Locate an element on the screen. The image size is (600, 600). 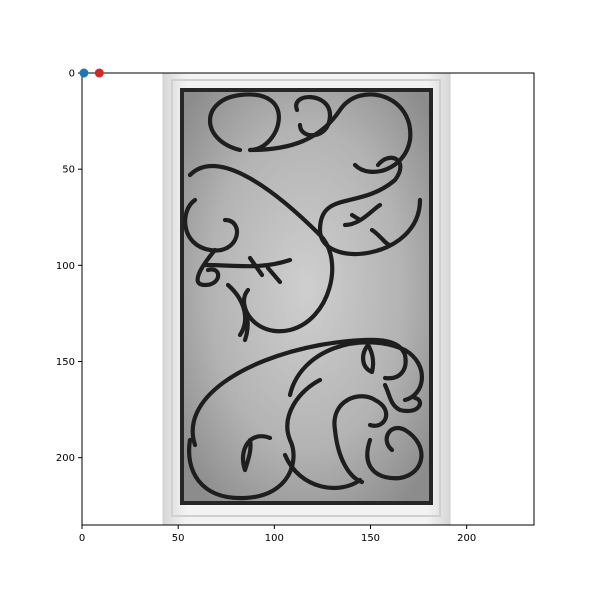
y-tick-label: 200 is located at coordinates (65, 458).